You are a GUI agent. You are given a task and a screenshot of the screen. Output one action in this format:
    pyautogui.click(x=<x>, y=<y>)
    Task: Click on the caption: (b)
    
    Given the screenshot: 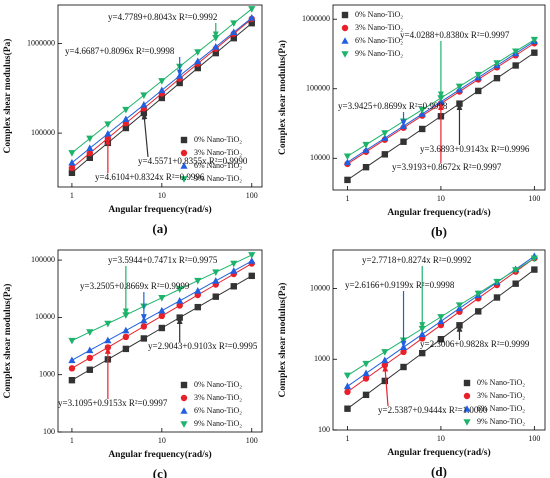 What is the action you would take?
    pyautogui.click(x=439, y=231)
    